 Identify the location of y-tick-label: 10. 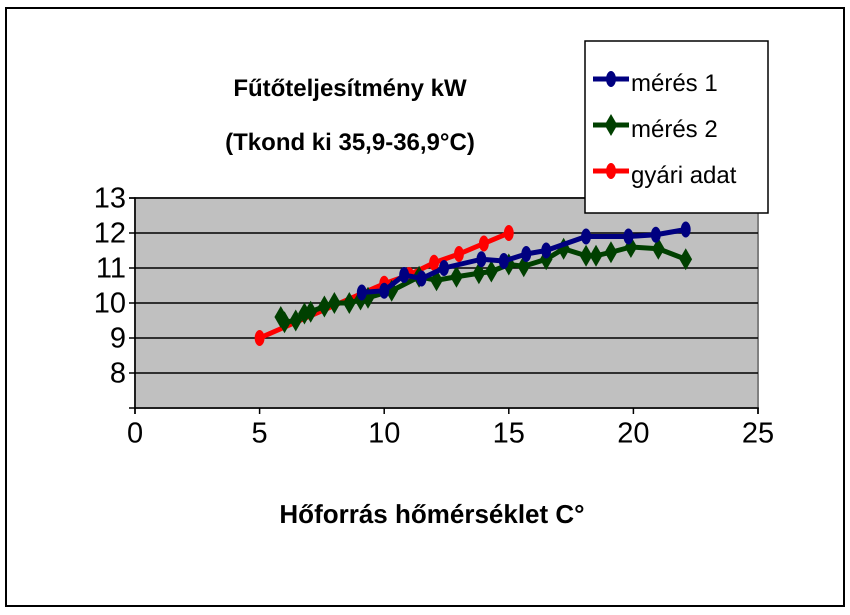
(110, 303).